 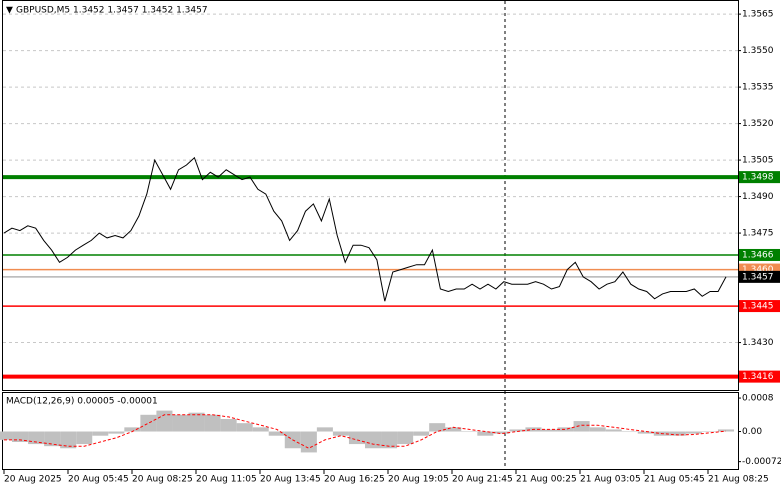 I want to click on signal-line, so click(x=365, y=431).